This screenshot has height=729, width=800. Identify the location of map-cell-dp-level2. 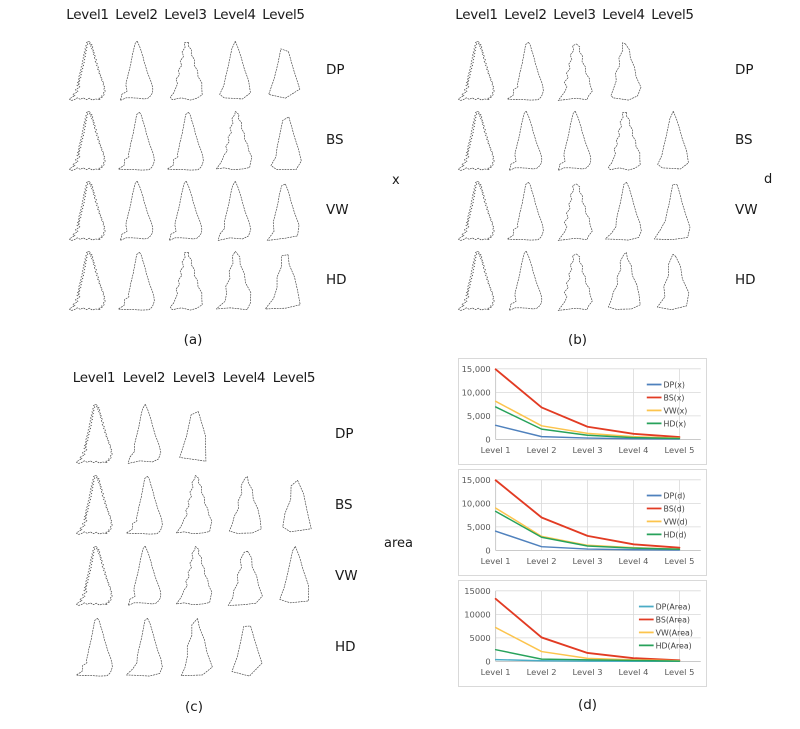
(144, 433).